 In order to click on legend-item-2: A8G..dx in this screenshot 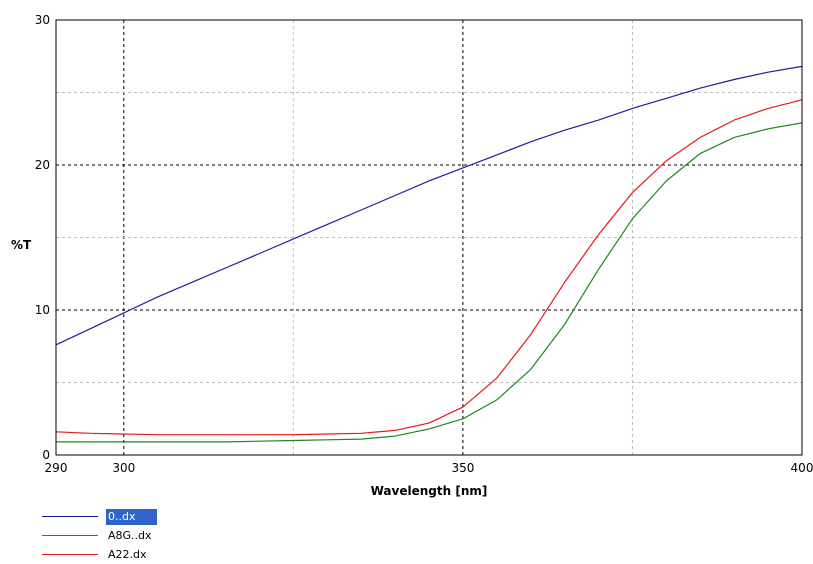, I will do `click(99, 535)`.